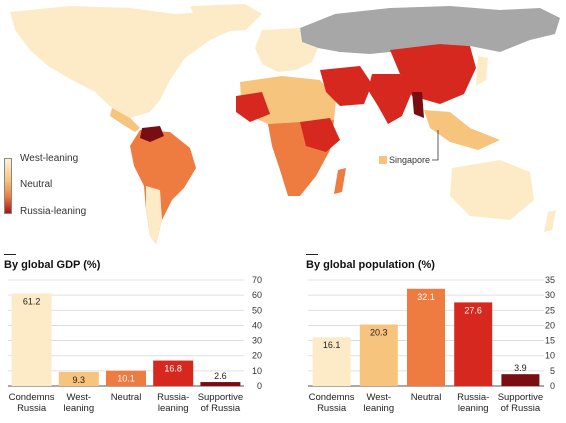  Describe the element at coordinates (550, 310) in the screenshot. I see `pop-y-tick-label: 25` at that location.